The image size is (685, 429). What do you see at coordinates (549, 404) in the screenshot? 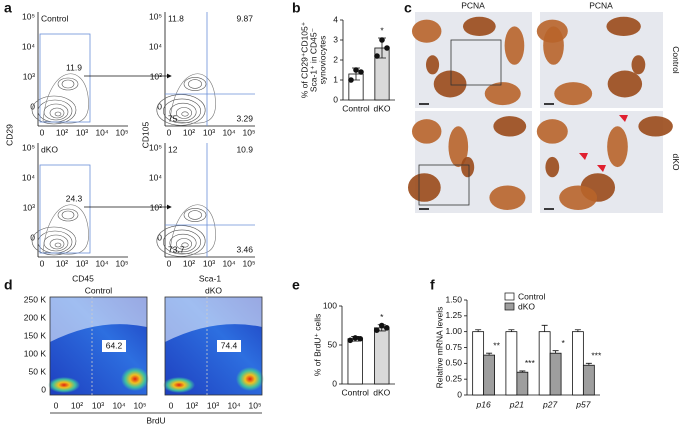
I see `x-tick-label: p27` at bounding box center [549, 404].